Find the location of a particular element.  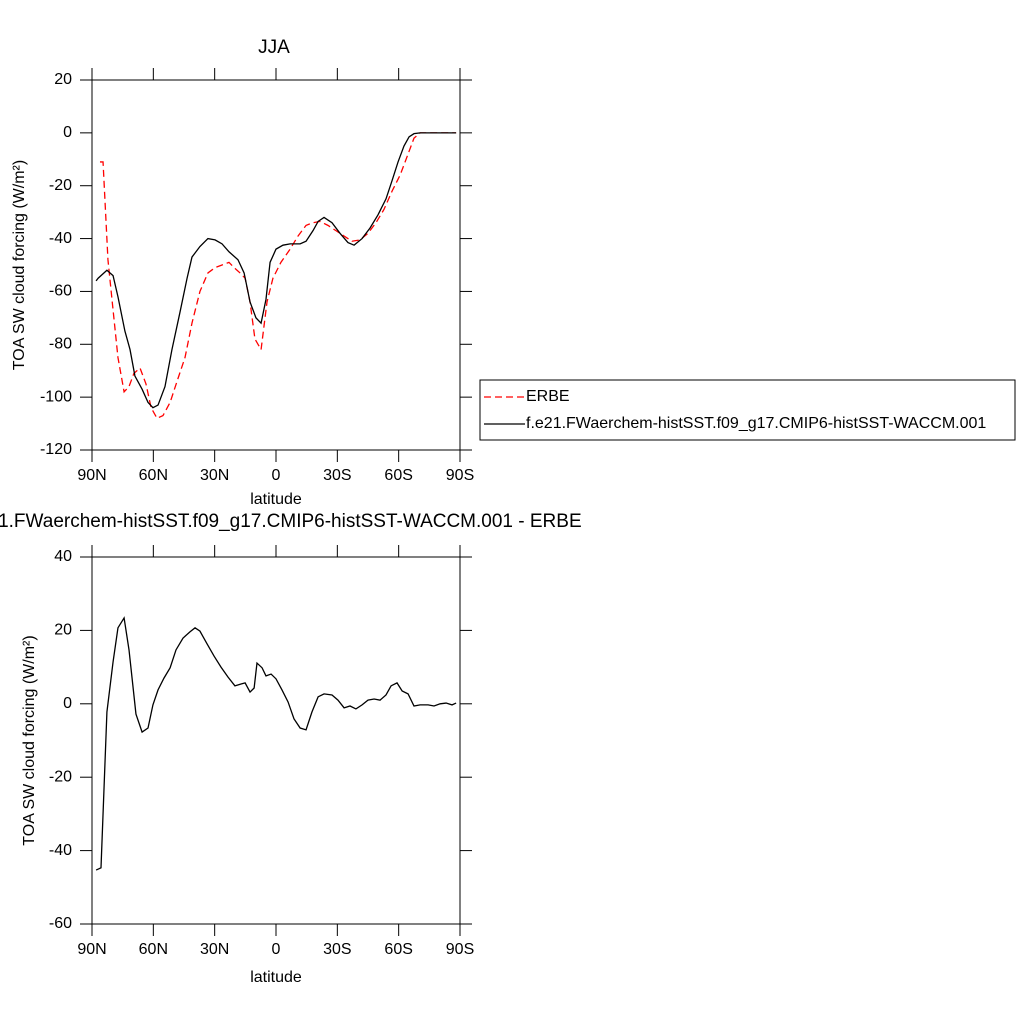

y-tick-label: 40 is located at coordinates (63, 556).